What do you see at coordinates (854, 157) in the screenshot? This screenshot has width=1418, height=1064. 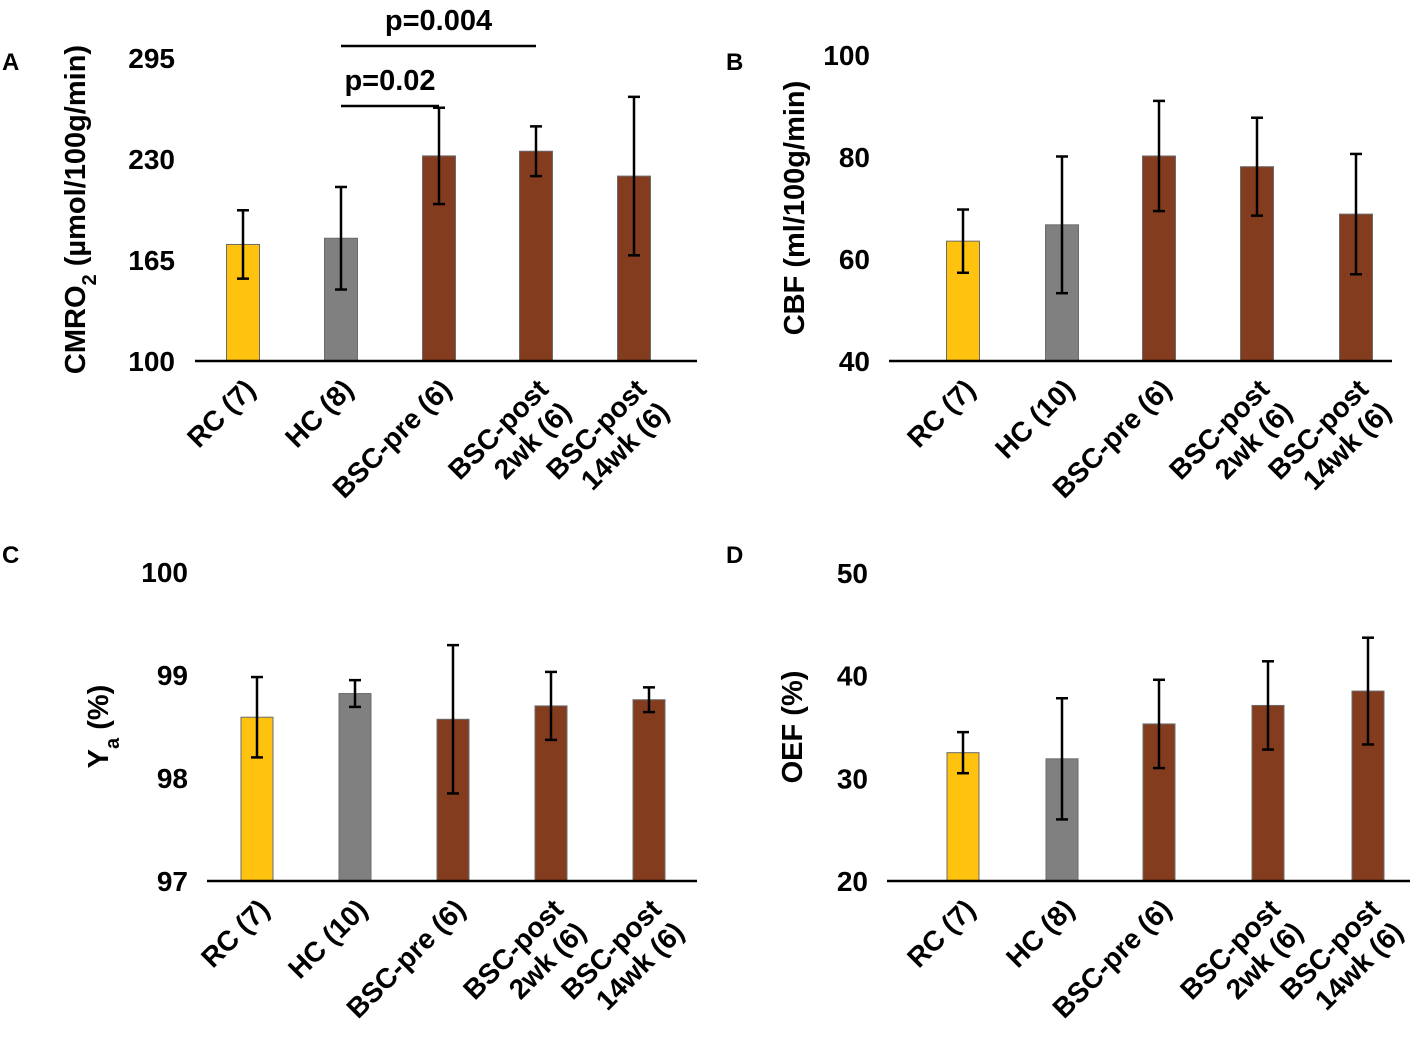 I see `y-tick-label: 80` at bounding box center [854, 157].